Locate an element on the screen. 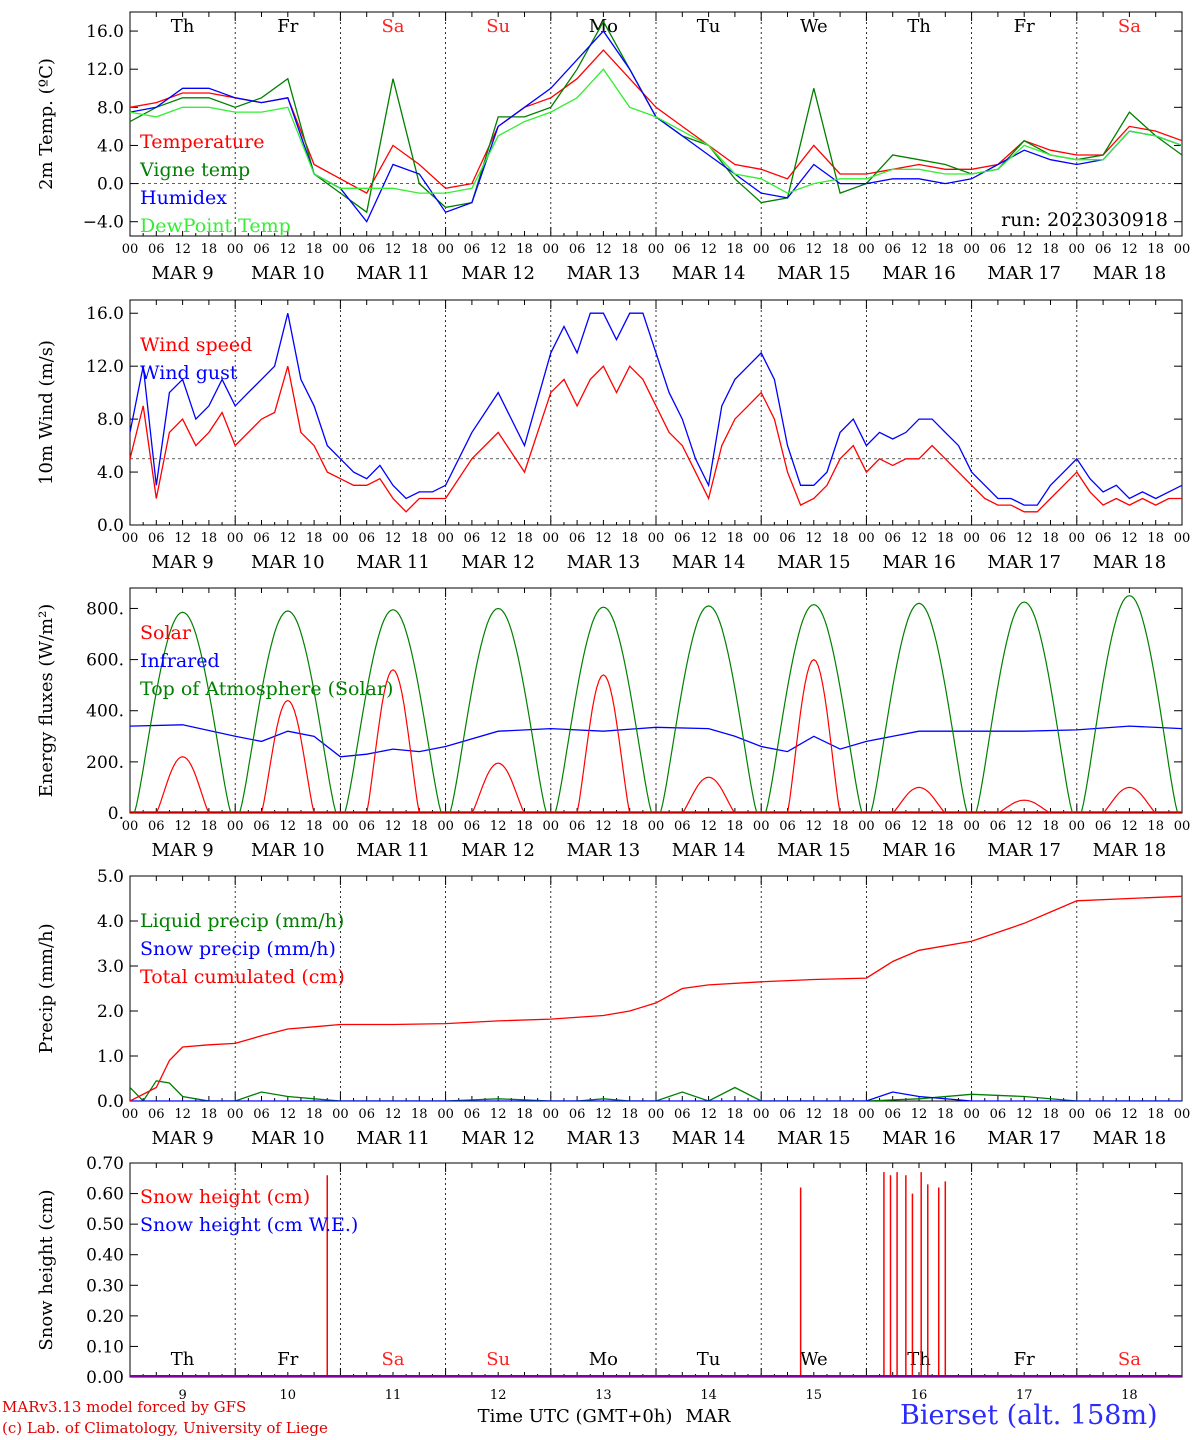 The width and height of the screenshot is (1194, 1440). y-axis-label: Precip (mm/h) is located at coordinates (46, 988).